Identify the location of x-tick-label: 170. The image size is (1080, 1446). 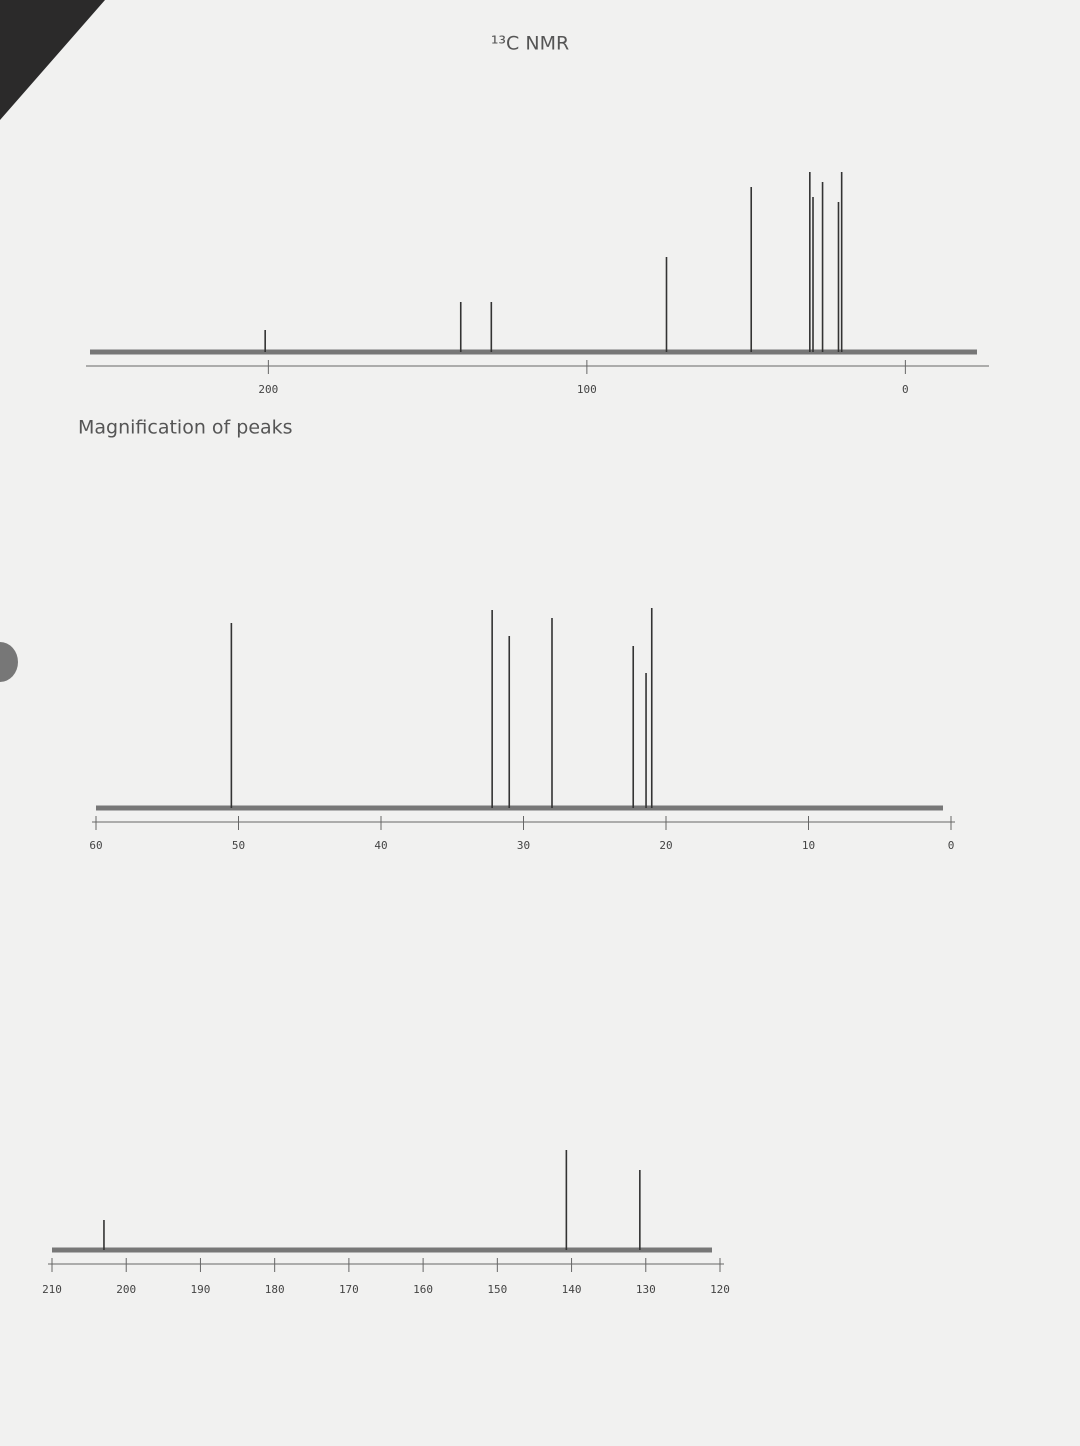
(349, 1289).